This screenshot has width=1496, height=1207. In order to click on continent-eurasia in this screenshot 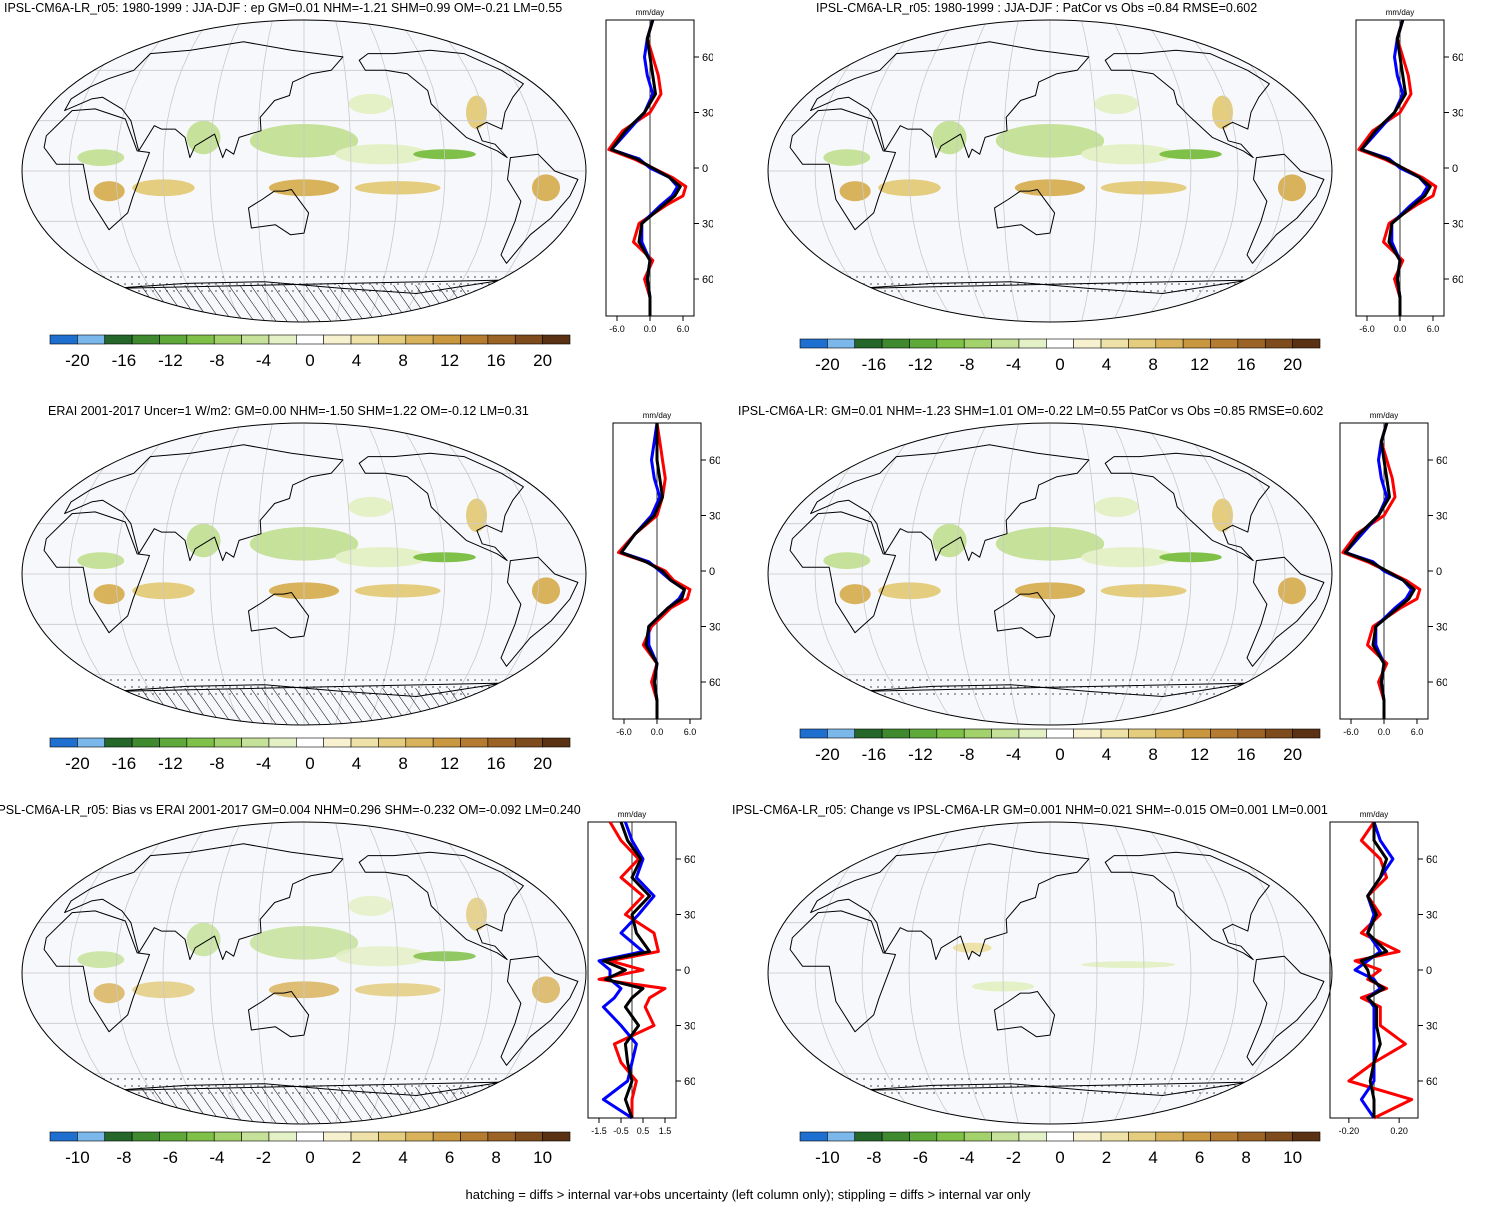, I will do `click(950, 100)`.